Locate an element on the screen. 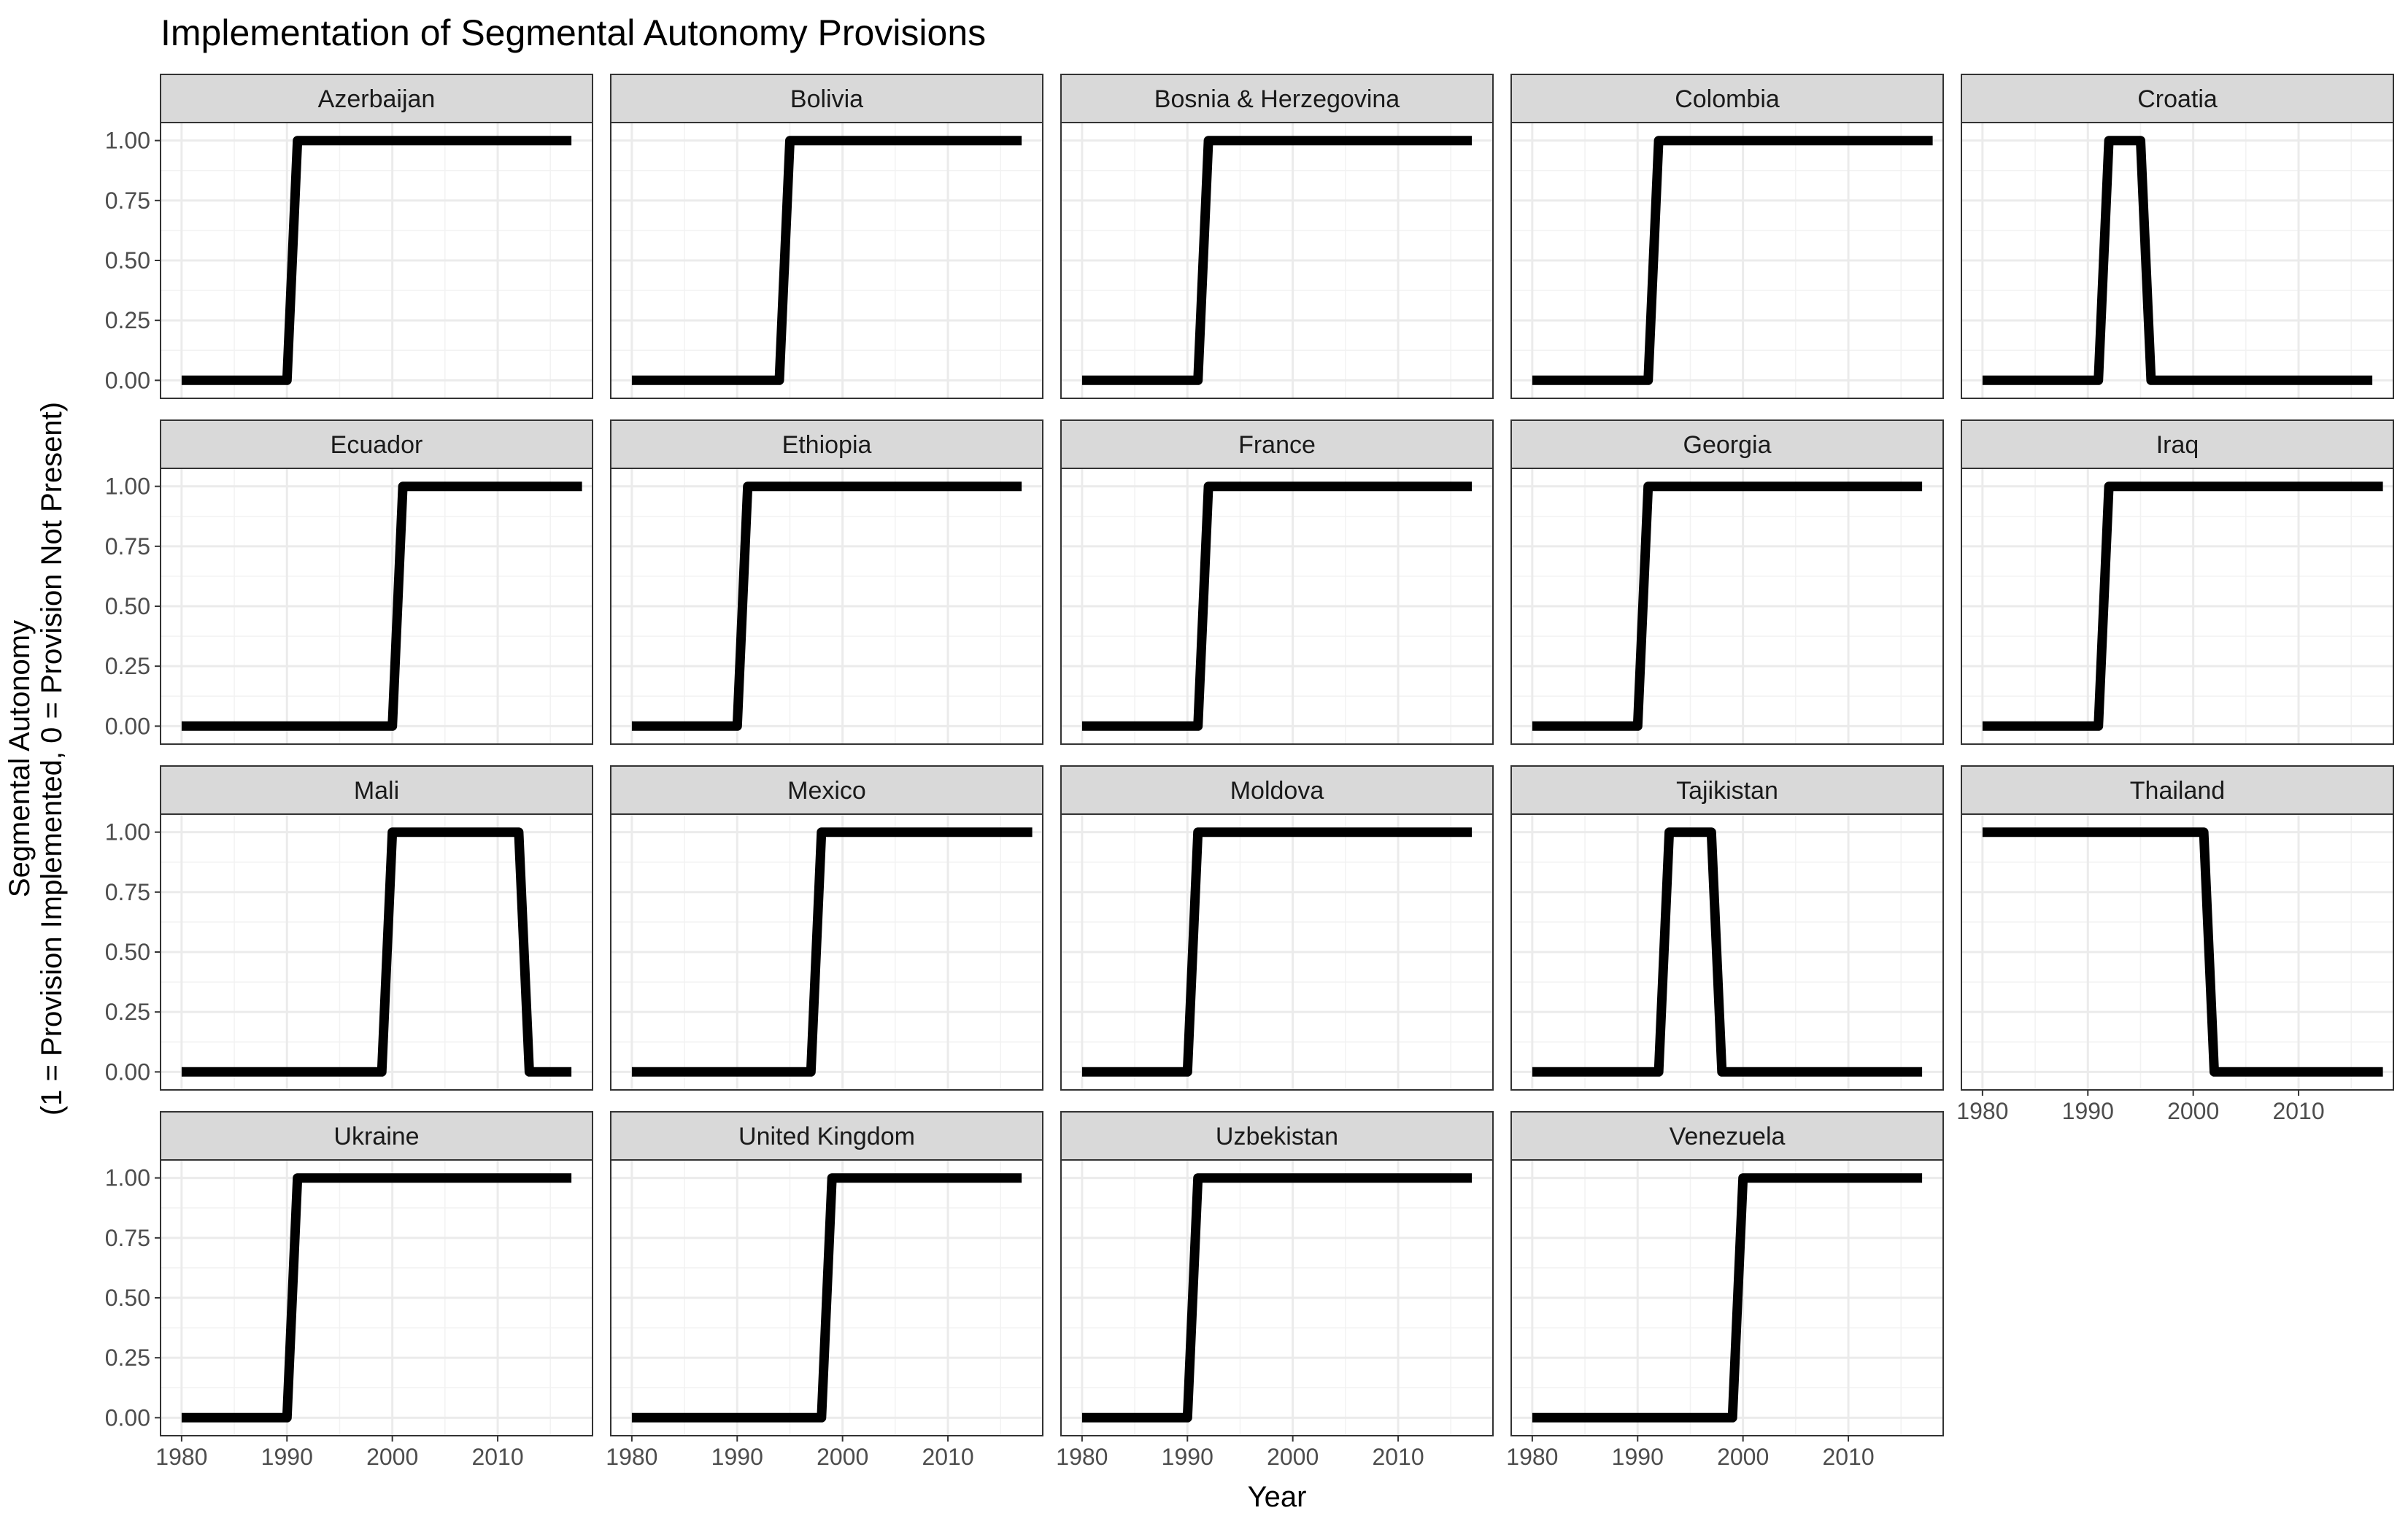  strip-bosnia-and-herzegovina is located at coordinates (1277, 99).